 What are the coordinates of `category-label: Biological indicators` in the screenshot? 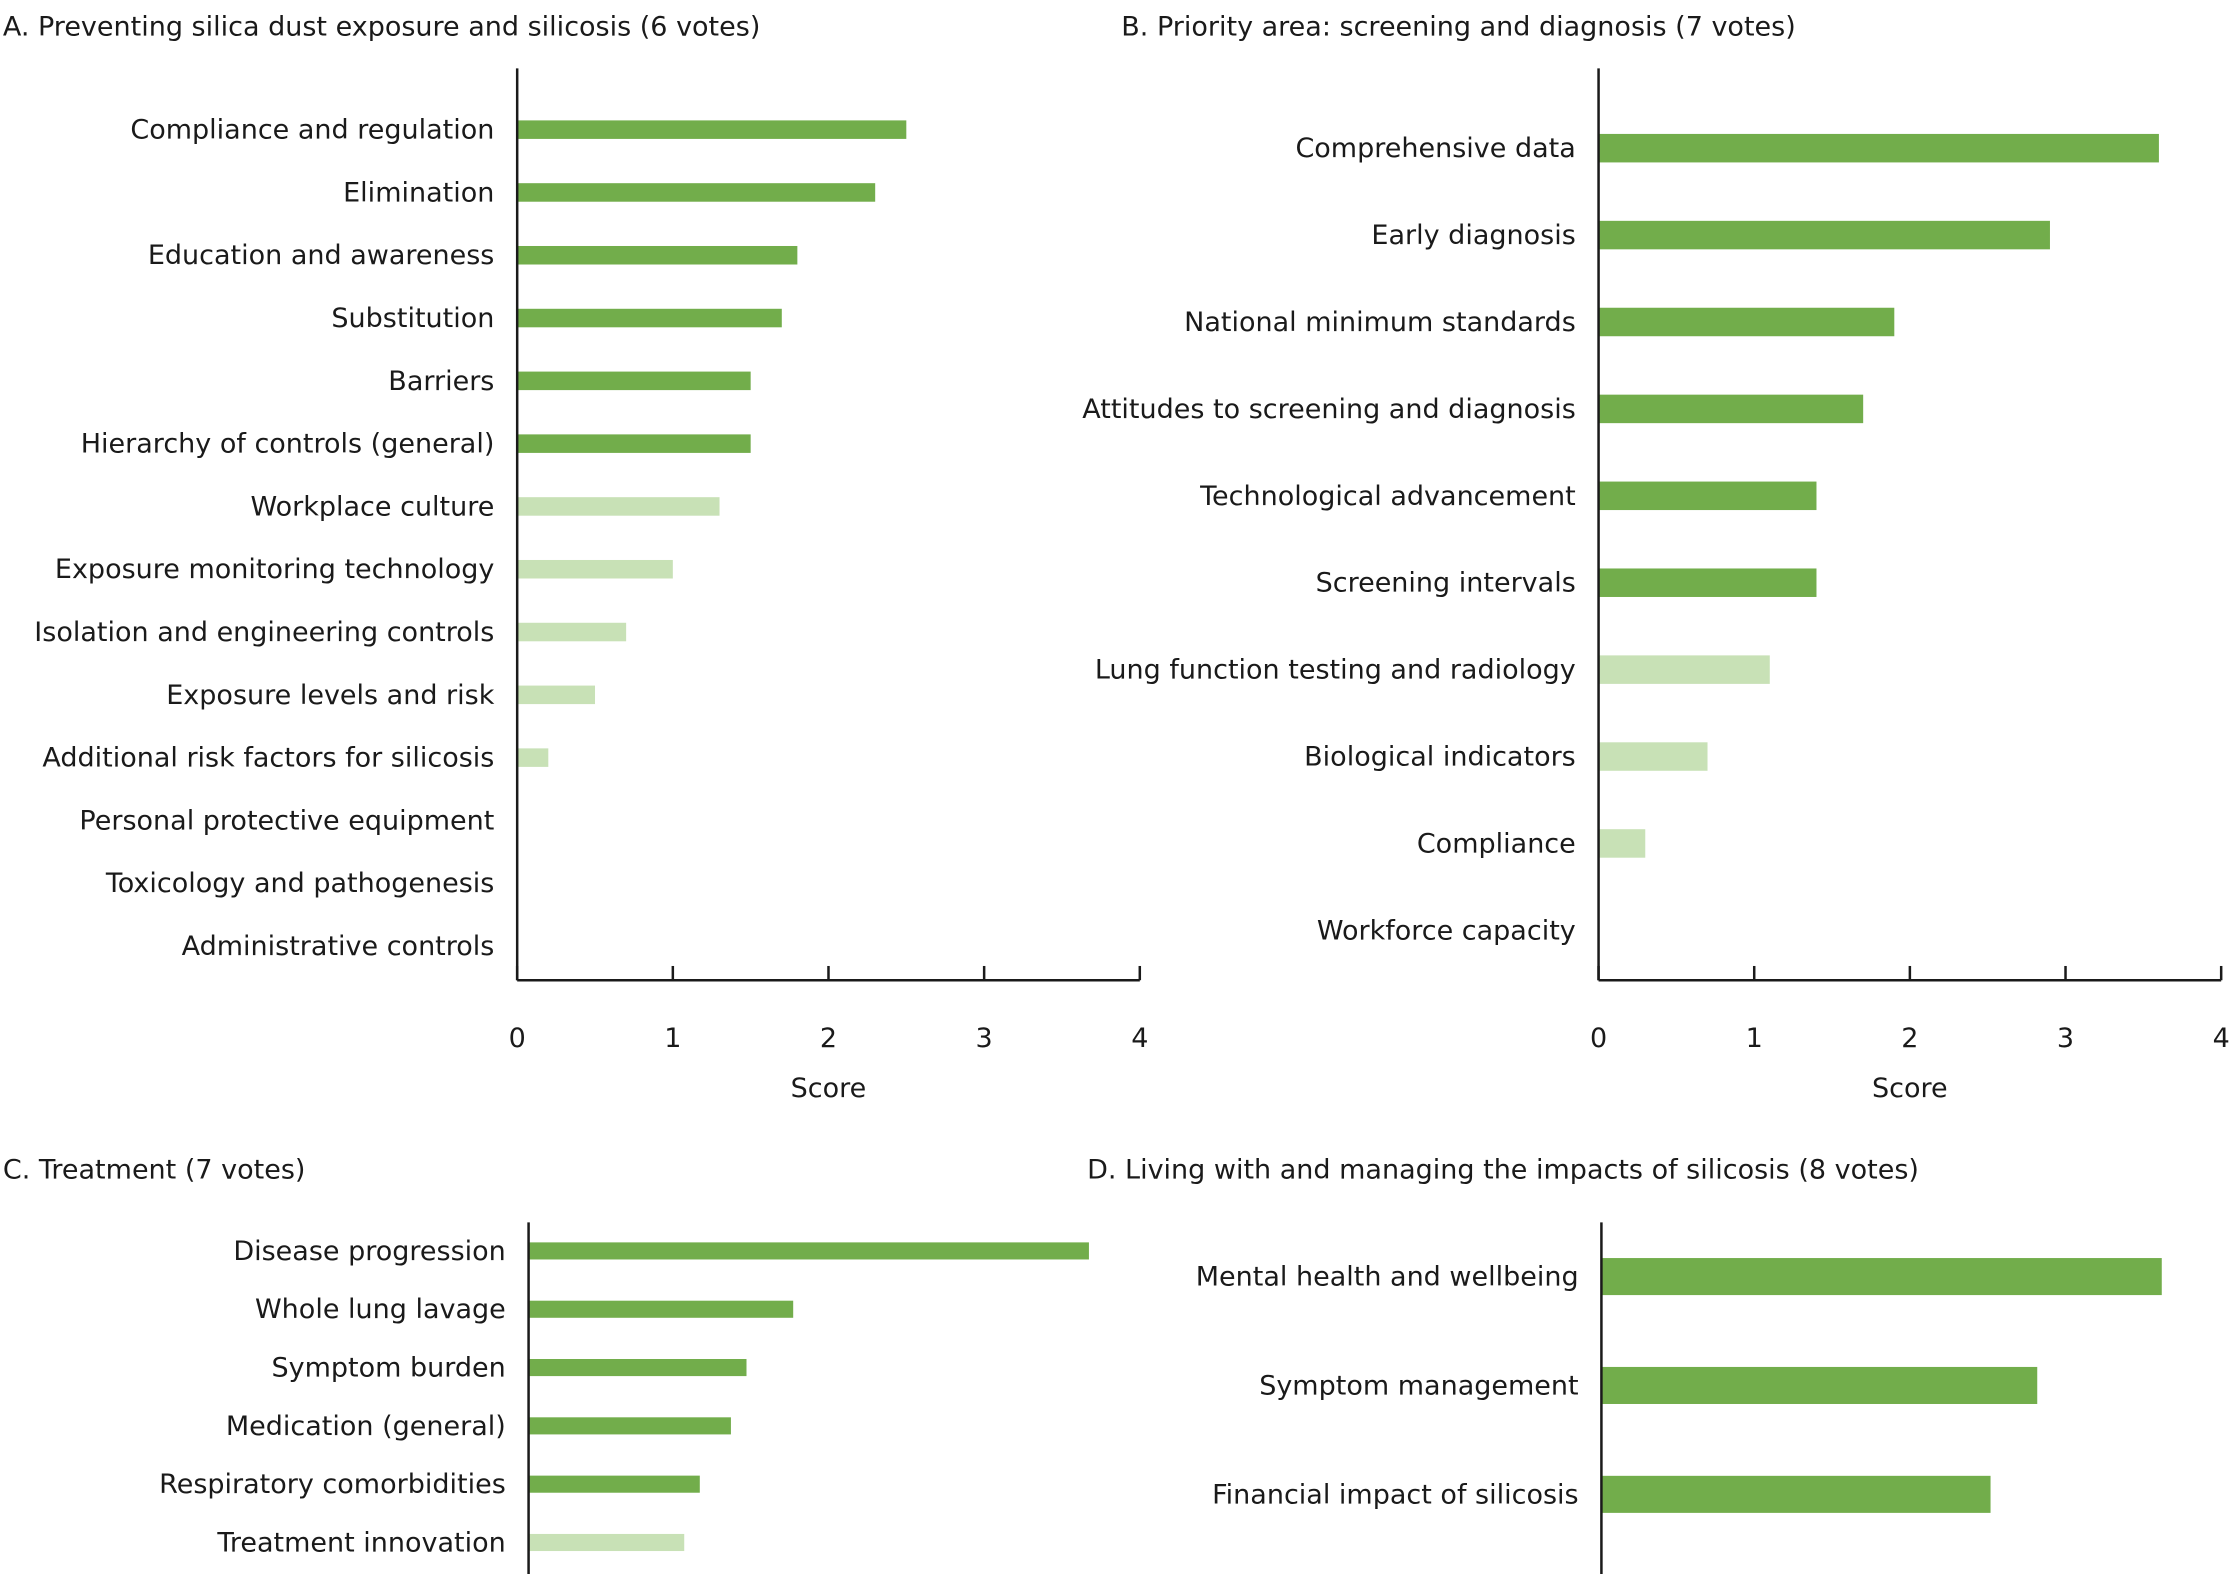 It's located at (1440, 757).